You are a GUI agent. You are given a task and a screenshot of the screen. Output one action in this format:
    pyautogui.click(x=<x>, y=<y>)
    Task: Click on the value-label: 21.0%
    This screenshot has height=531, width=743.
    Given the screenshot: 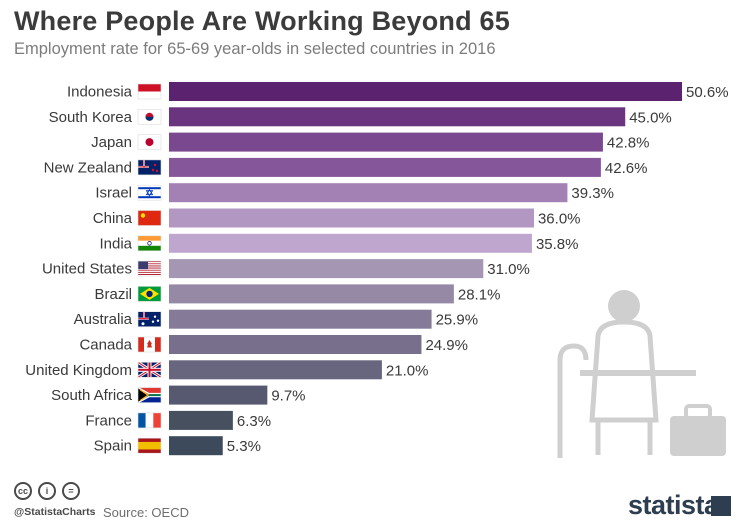 What is the action you would take?
    pyautogui.click(x=407, y=370)
    